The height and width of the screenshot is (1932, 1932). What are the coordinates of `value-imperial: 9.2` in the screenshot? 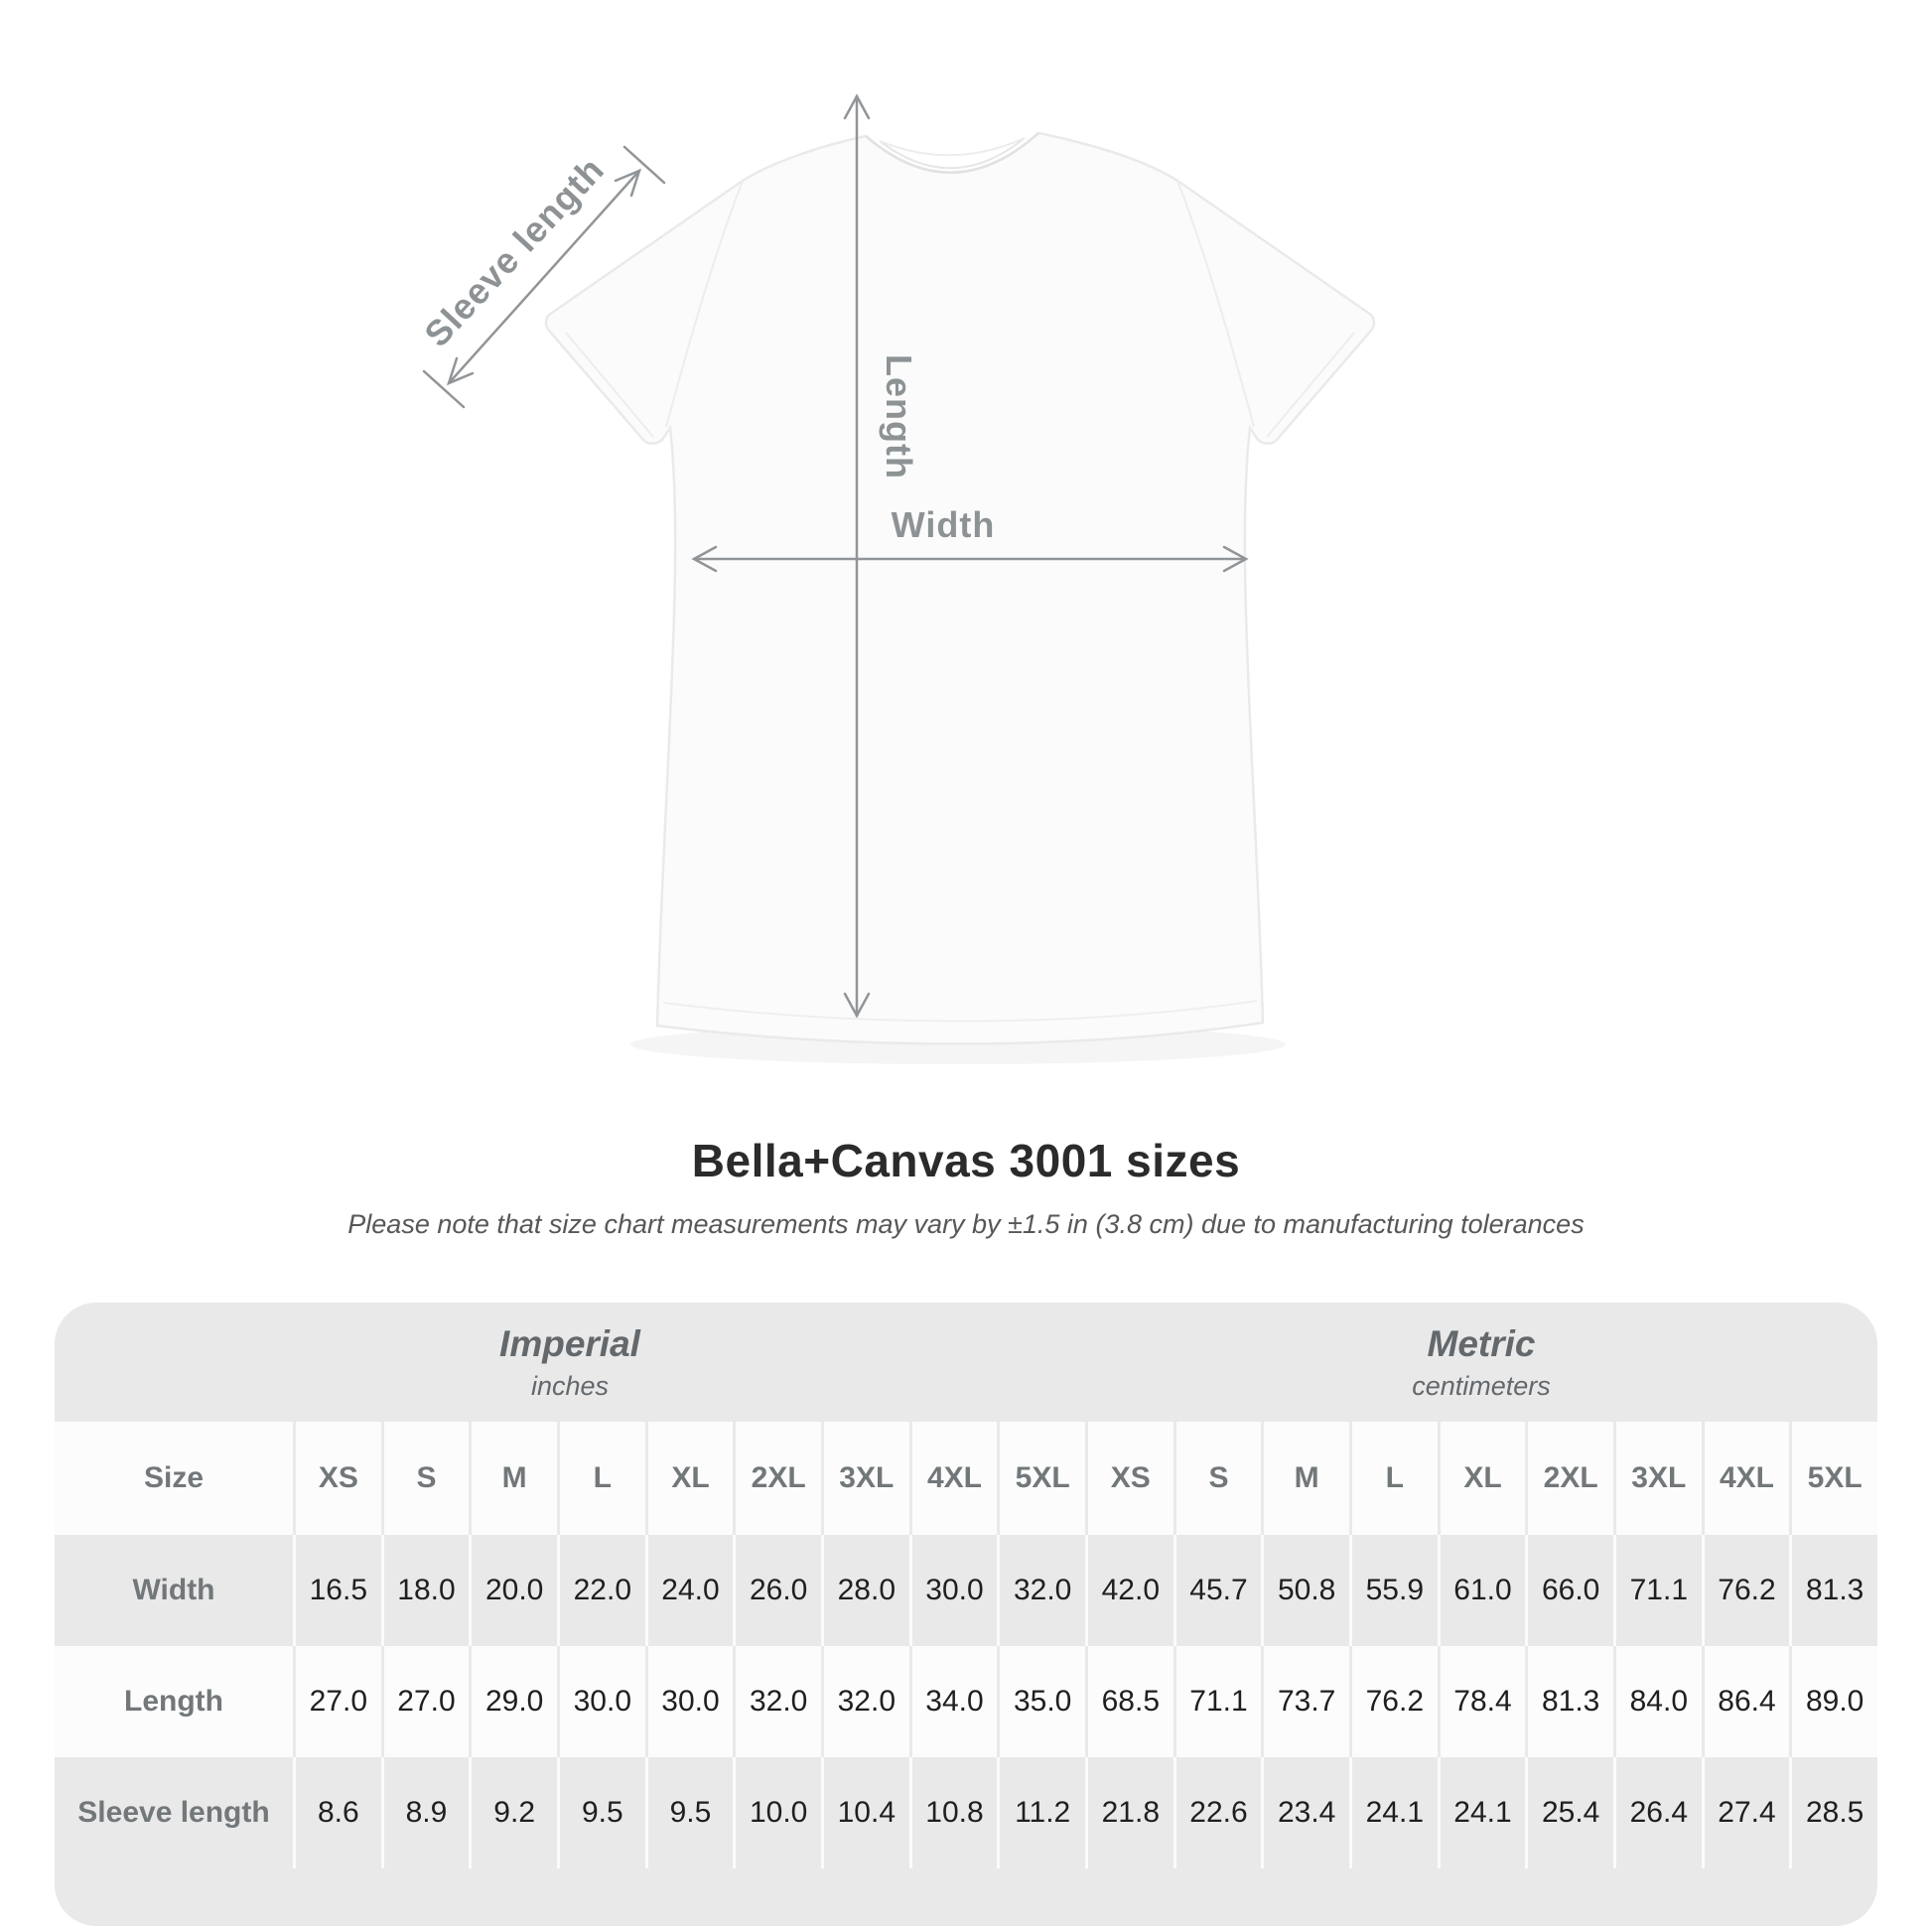 It's located at (514, 1812).